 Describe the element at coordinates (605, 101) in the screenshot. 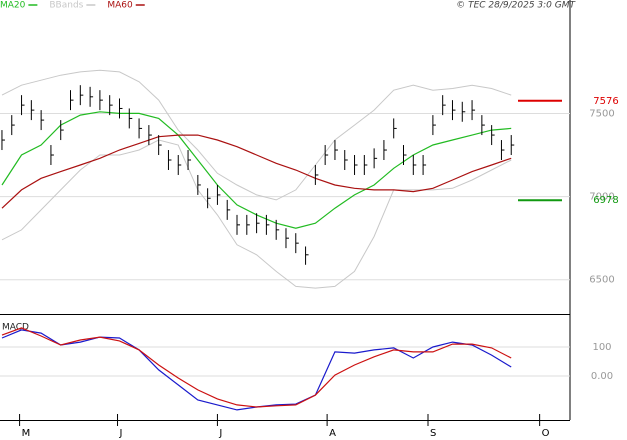

I see `level-label: 7576` at that location.